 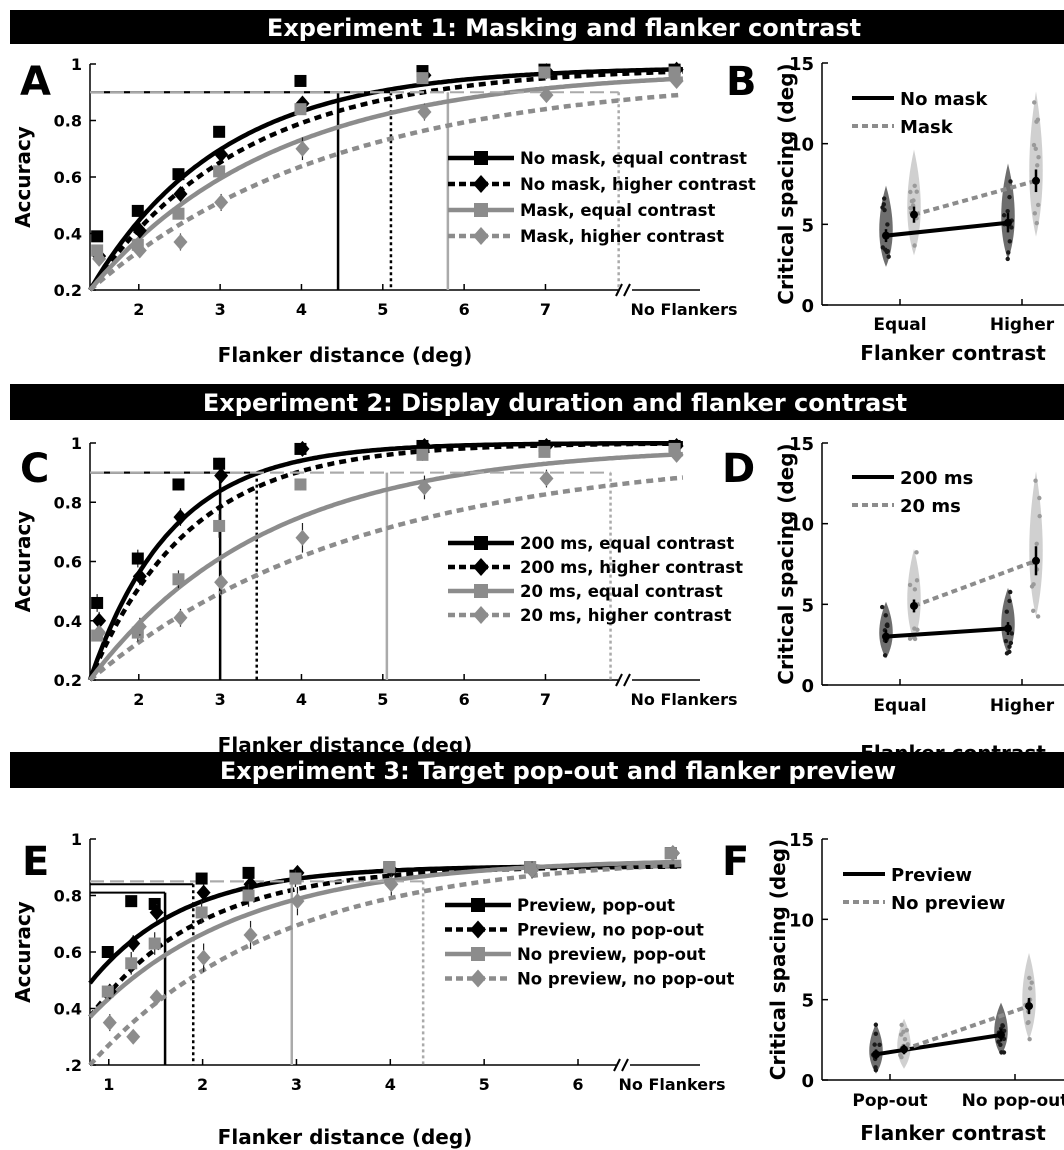 What do you see at coordinates (627, 543) in the screenshot?
I see `legend-label: 200 ms, equal contrast` at bounding box center [627, 543].